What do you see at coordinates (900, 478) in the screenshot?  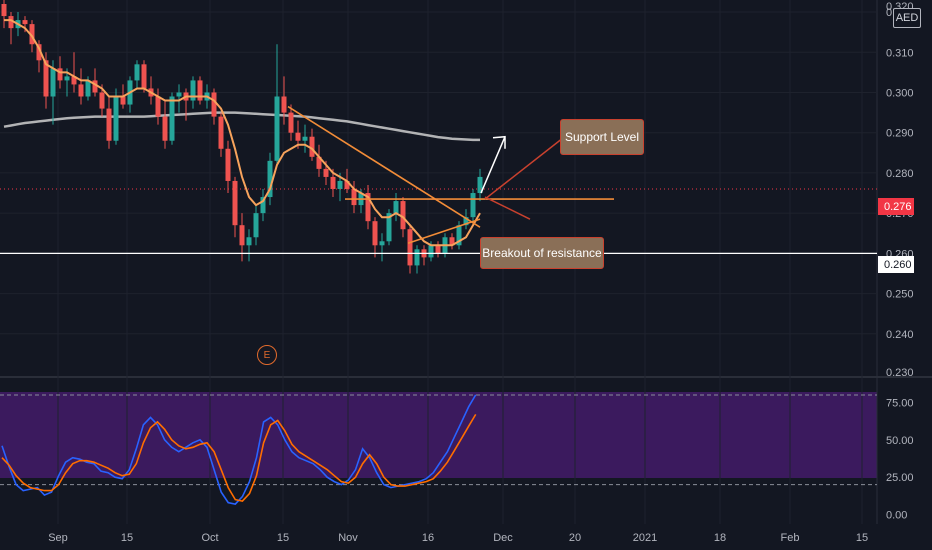 I see `oscillator-tick-label: 25.00` at bounding box center [900, 478].